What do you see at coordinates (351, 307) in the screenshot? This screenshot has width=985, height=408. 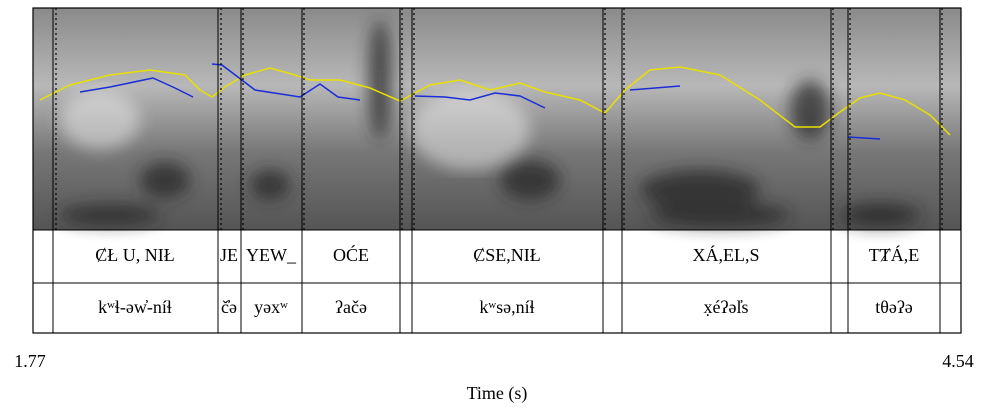 I see `tier-label: ʔačə` at bounding box center [351, 307].